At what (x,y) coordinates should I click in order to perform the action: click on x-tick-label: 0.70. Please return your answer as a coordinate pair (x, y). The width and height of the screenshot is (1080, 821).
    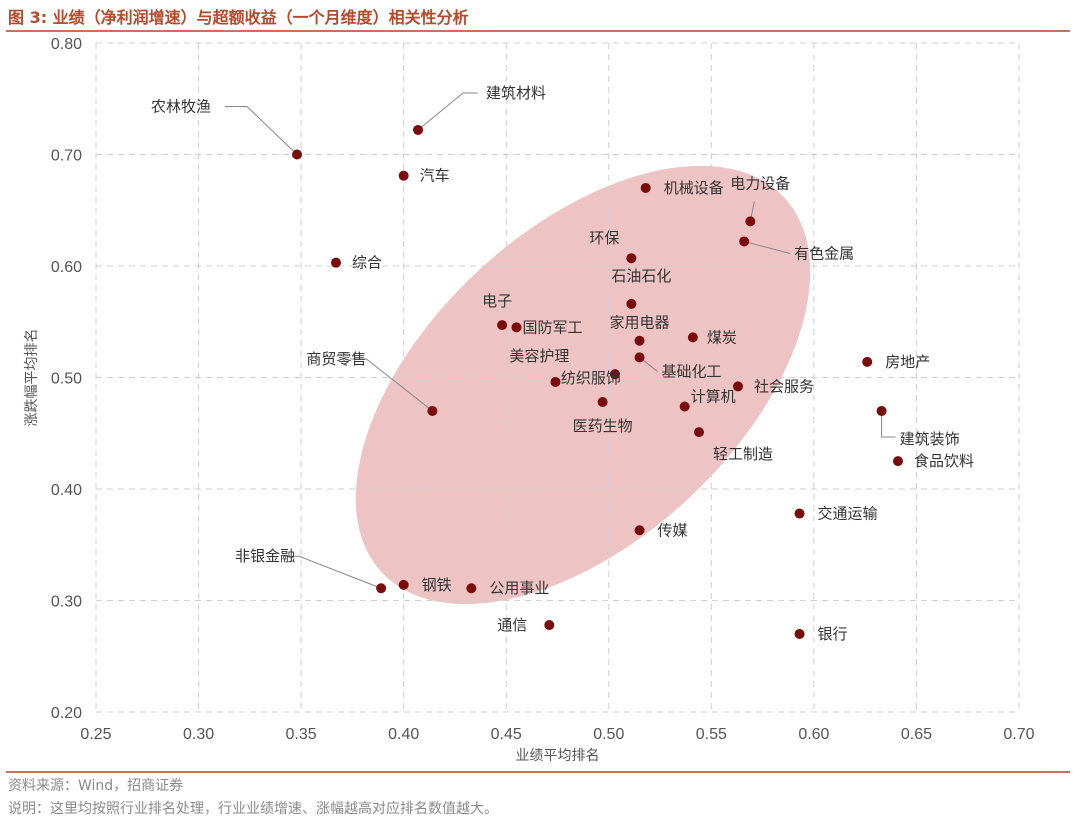
    Looking at the image, I should click on (1018, 734).